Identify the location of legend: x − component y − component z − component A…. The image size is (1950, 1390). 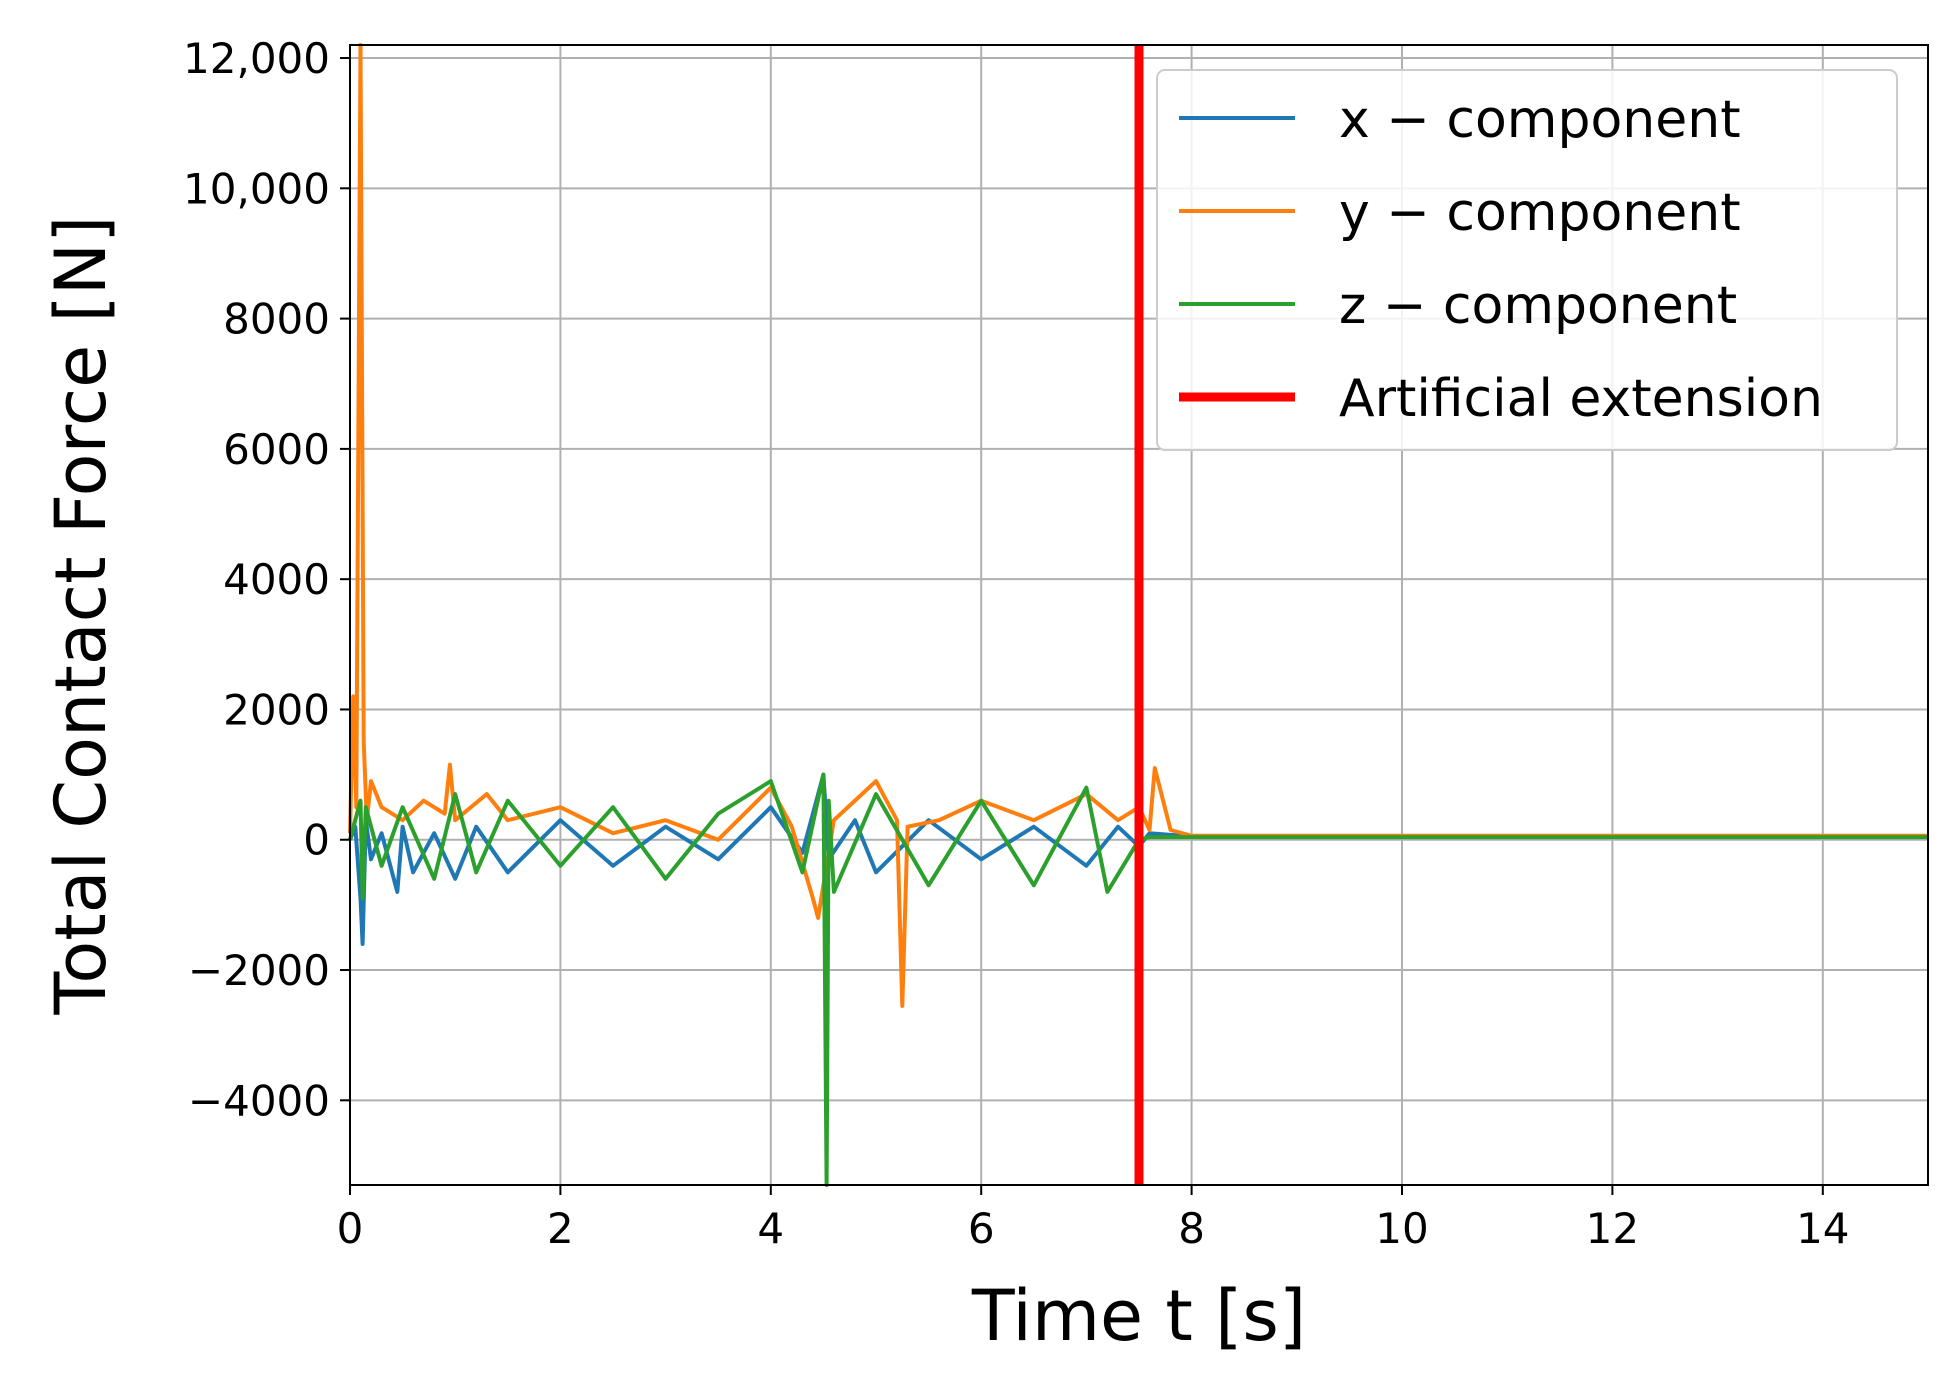
(1527, 260).